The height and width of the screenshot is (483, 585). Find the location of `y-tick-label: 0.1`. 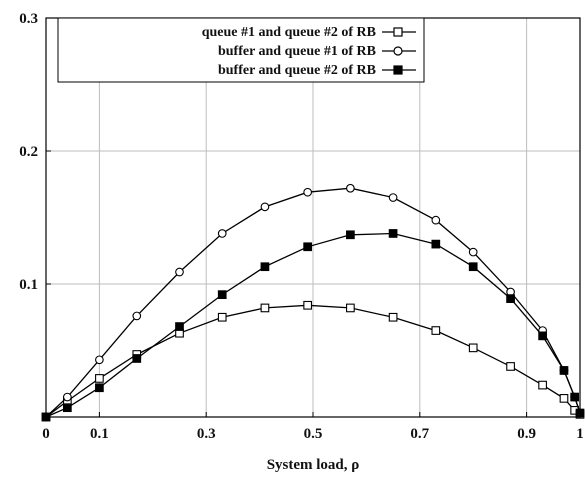

y-tick-label: 0.1 is located at coordinates (28, 285).